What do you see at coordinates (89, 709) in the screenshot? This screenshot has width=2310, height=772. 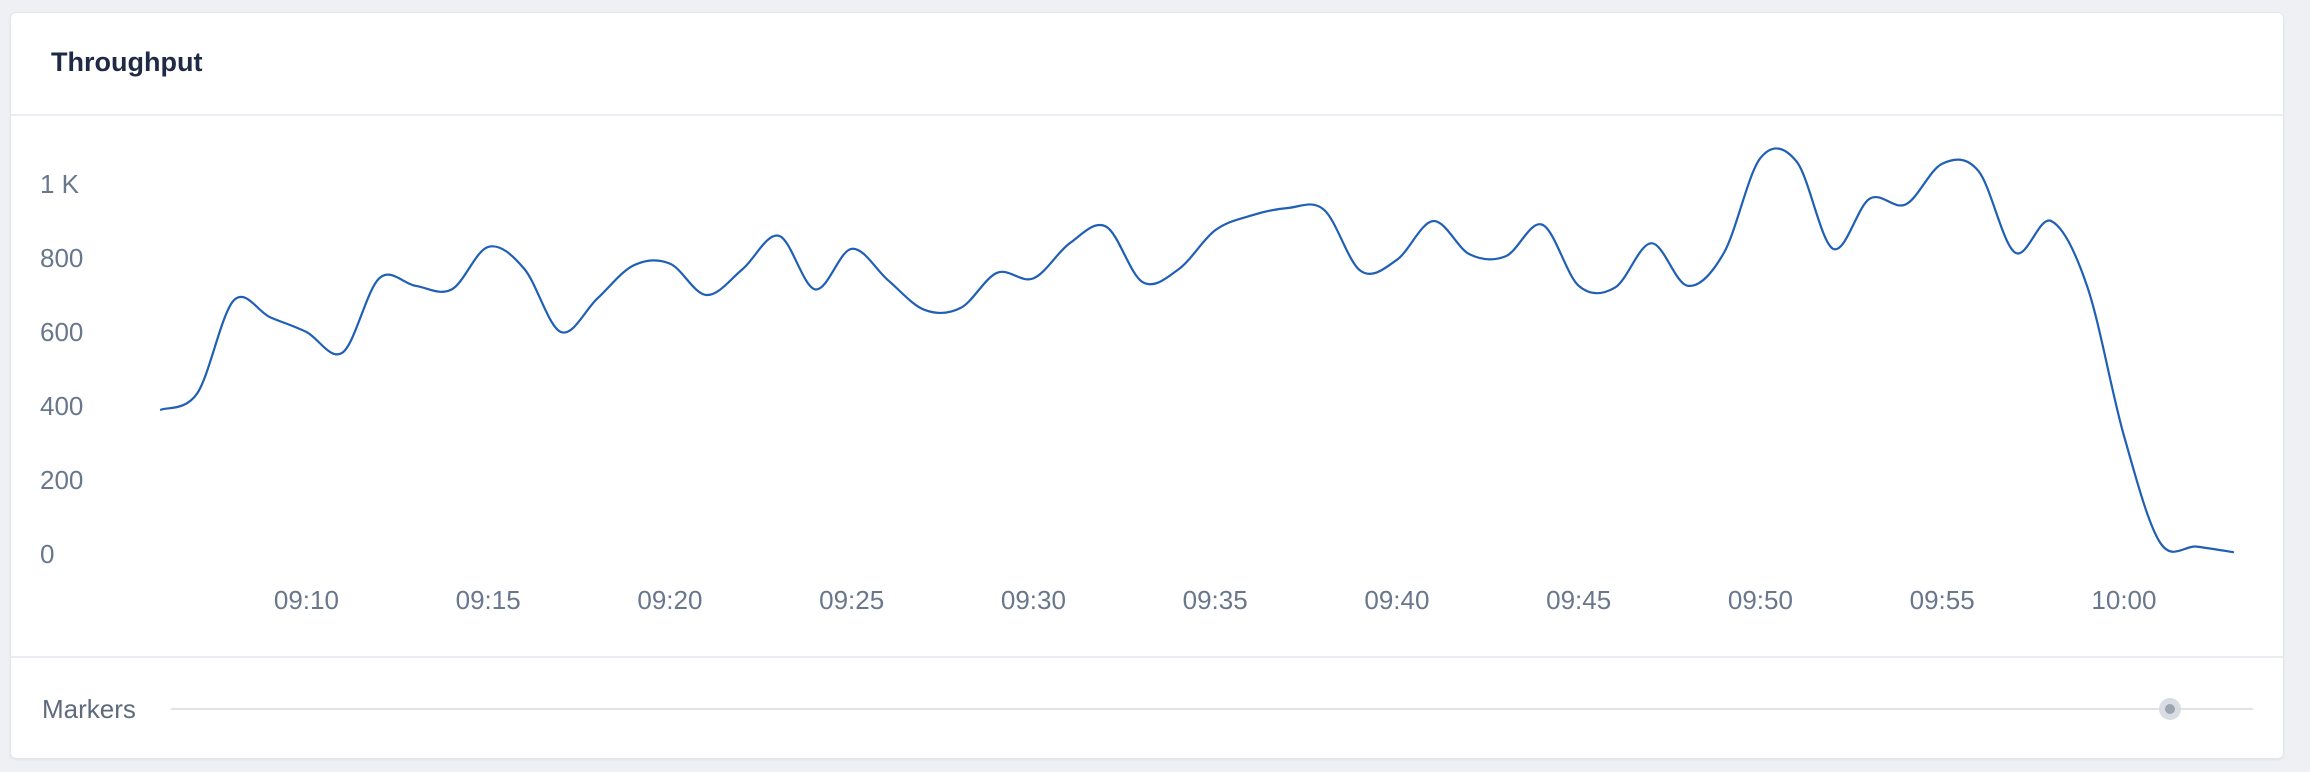 I see `markers-label: Markers` at bounding box center [89, 709].